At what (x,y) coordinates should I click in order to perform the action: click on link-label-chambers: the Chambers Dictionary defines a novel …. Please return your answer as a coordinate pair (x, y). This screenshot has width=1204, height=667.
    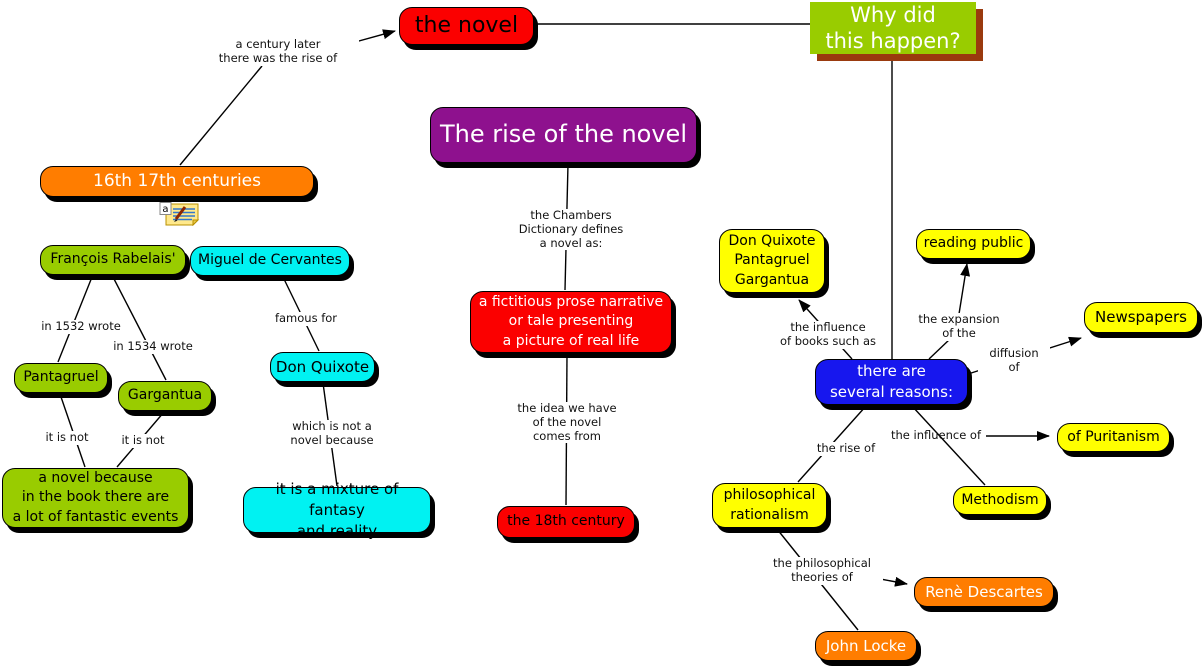
    Looking at the image, I should click on (571, 229).